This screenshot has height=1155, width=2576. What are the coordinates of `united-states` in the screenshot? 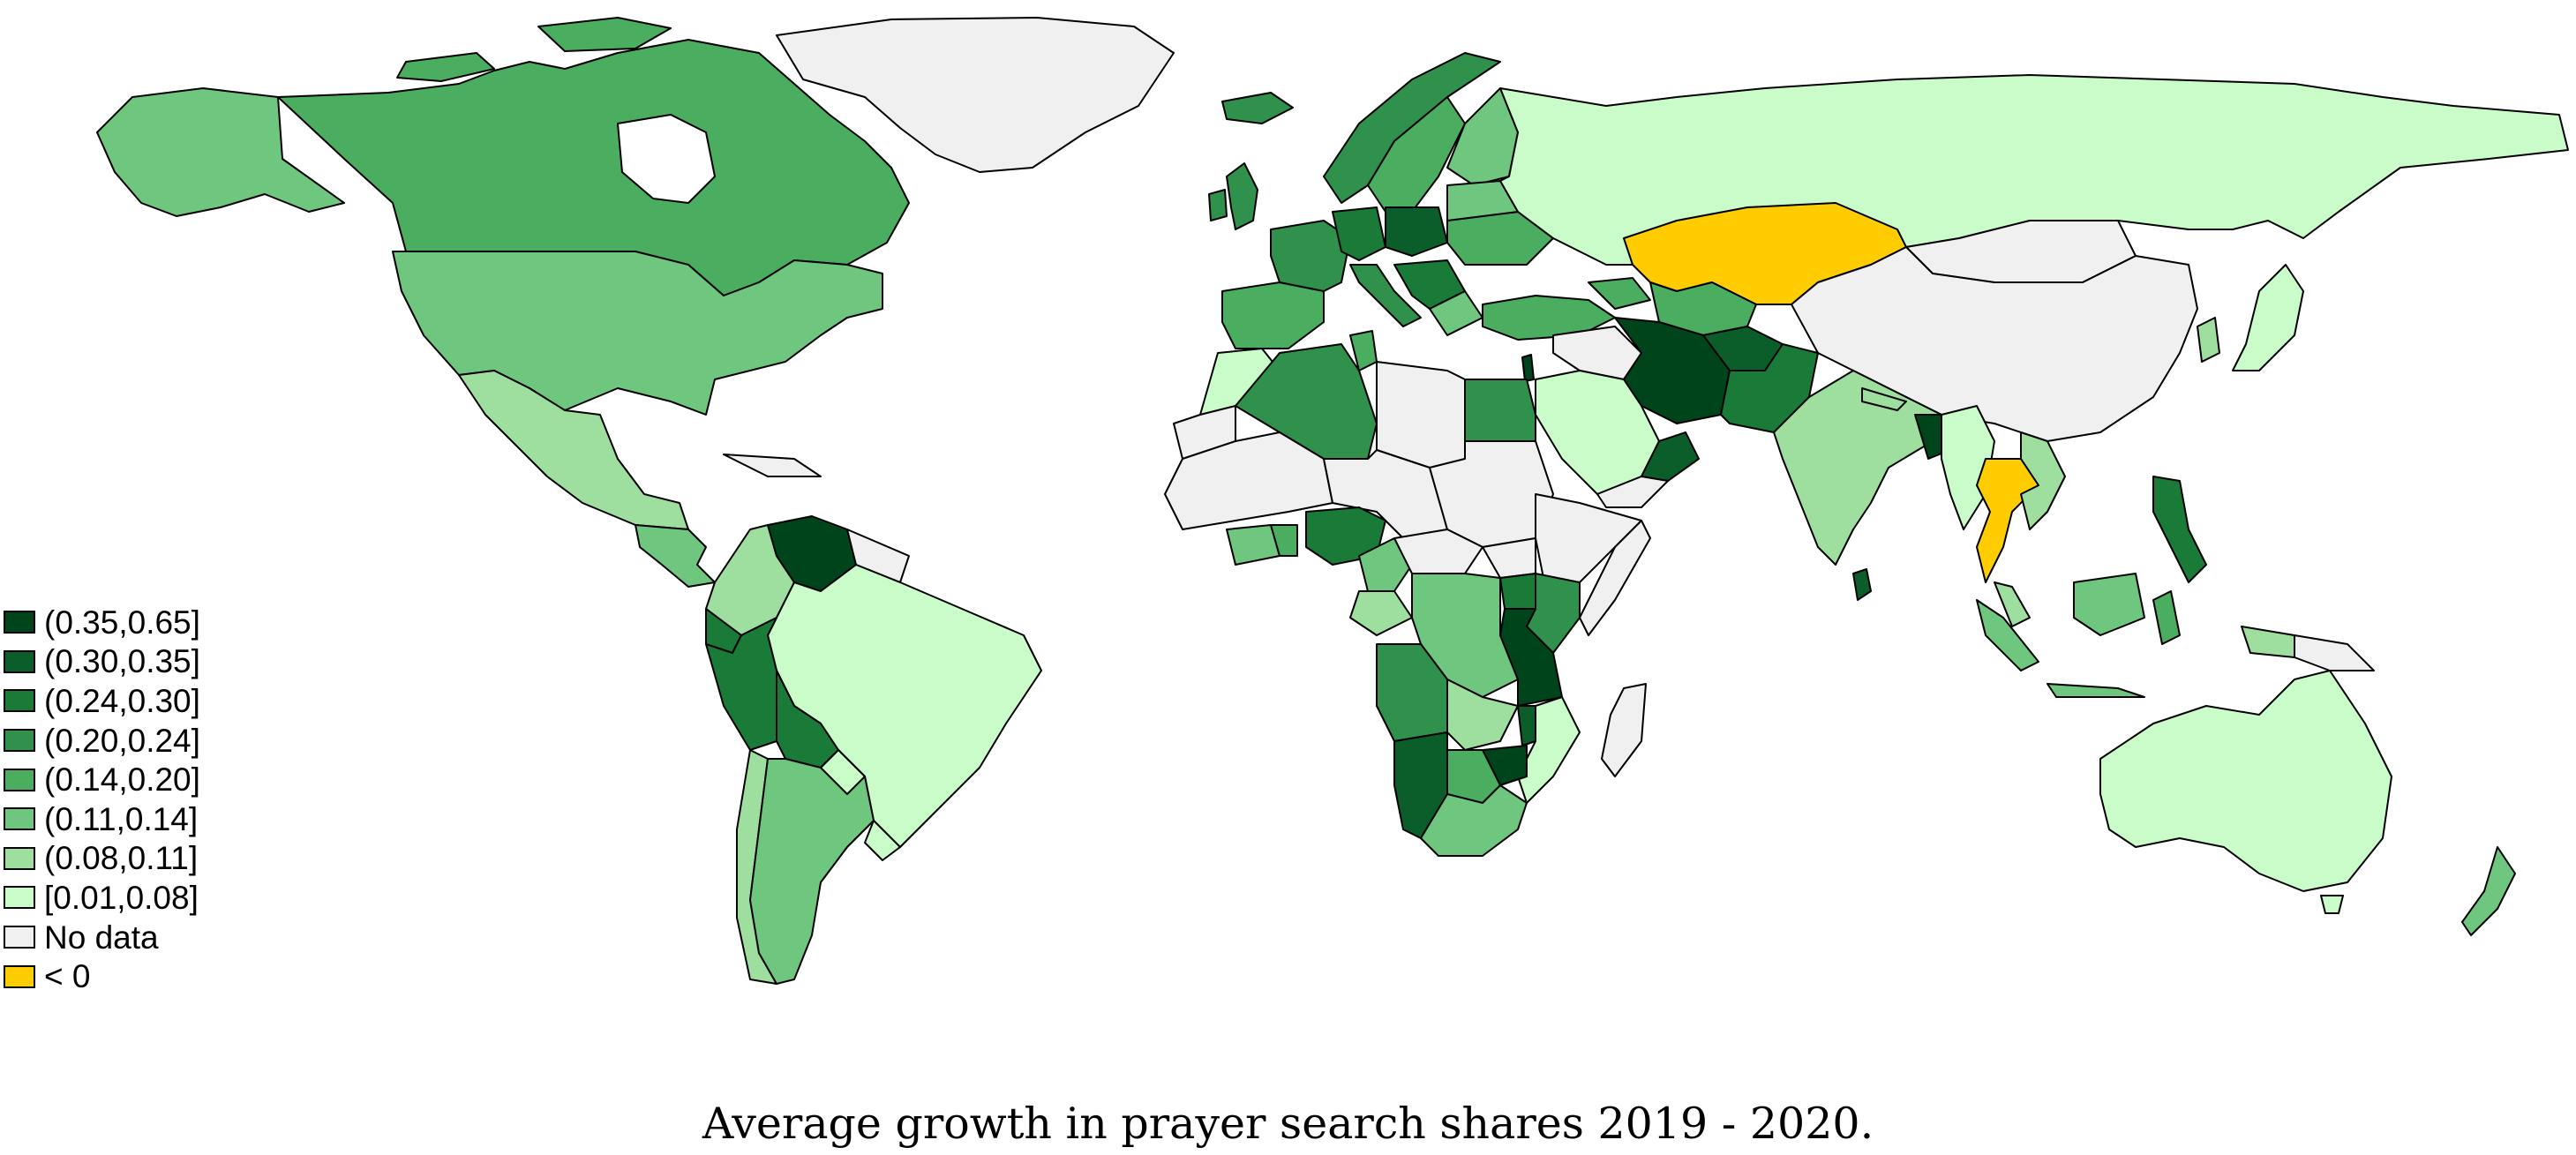 It's located at (637, 333).